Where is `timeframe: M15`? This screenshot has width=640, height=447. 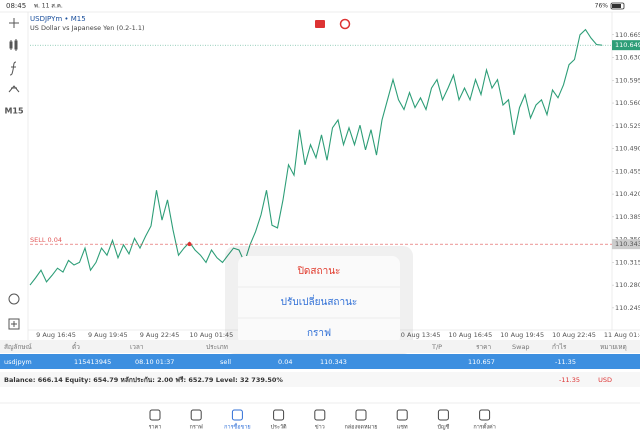
timeframe: M15 is located at coordinates (14, 111).